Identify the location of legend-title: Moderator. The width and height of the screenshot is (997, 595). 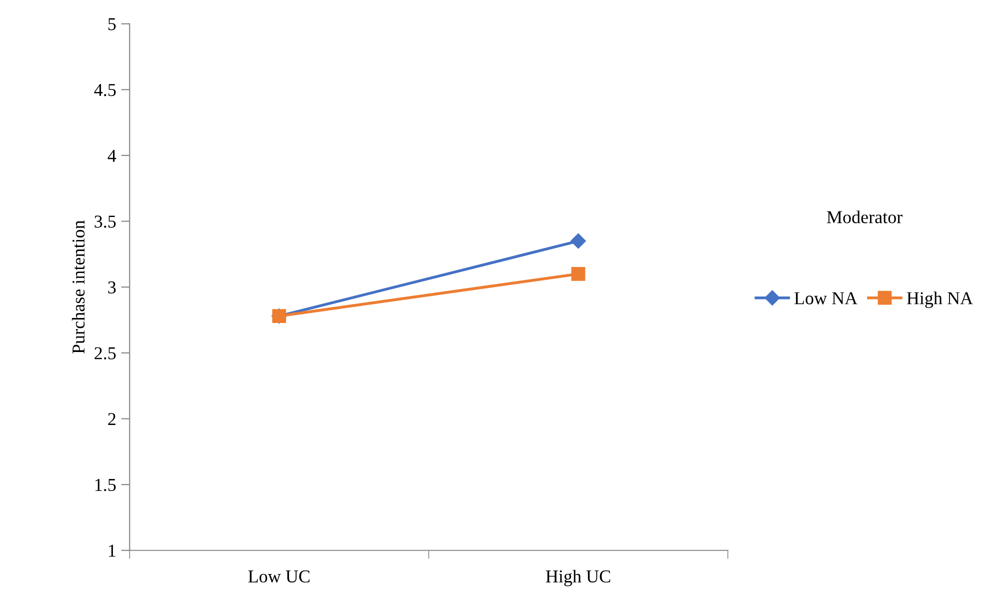
(864, 217).